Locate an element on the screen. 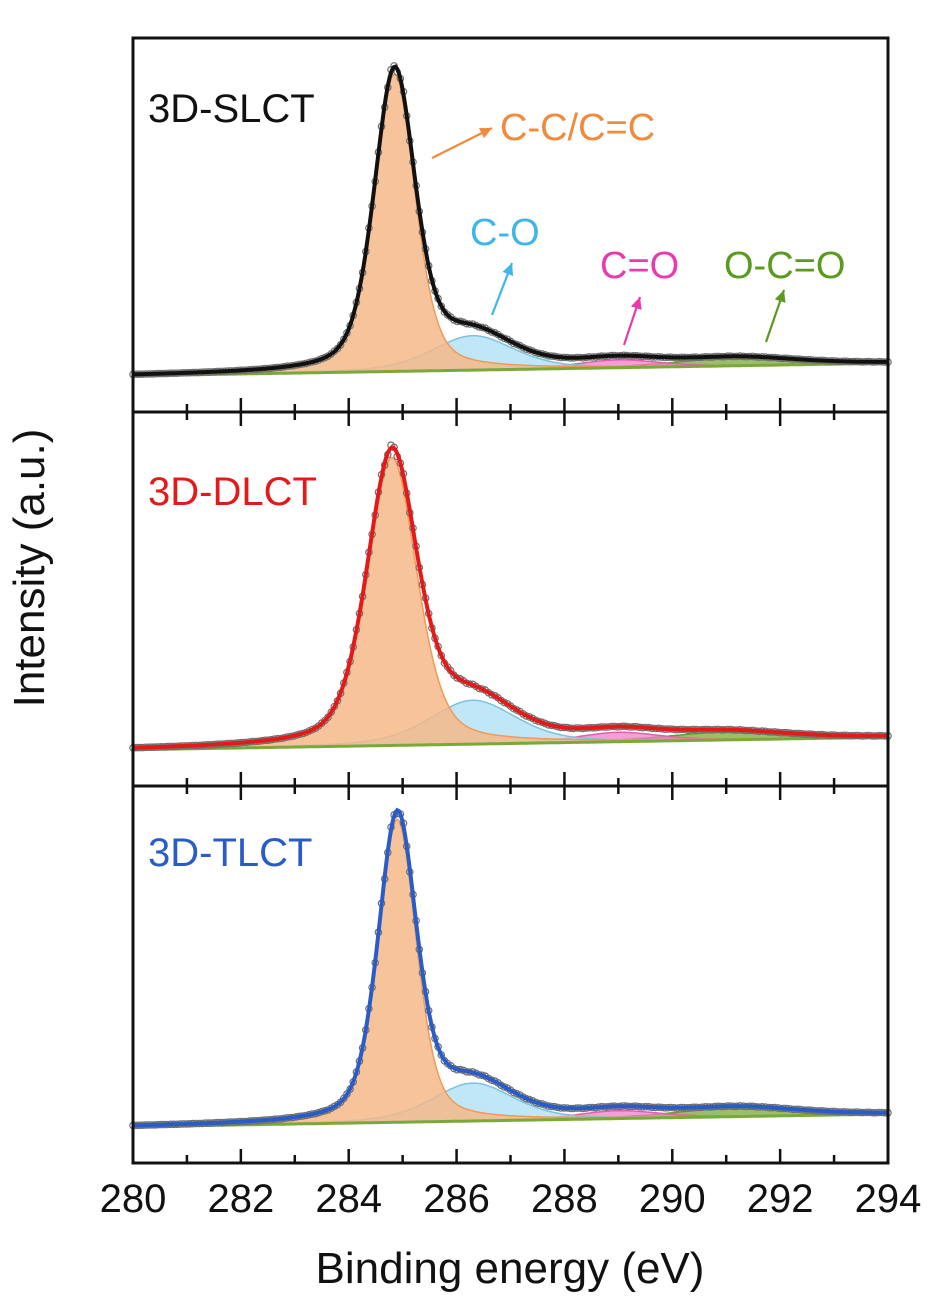 The width and height of the screenshot is (936, 1299). arrow-c-eq-o-head is located at coordinates (636, 303).